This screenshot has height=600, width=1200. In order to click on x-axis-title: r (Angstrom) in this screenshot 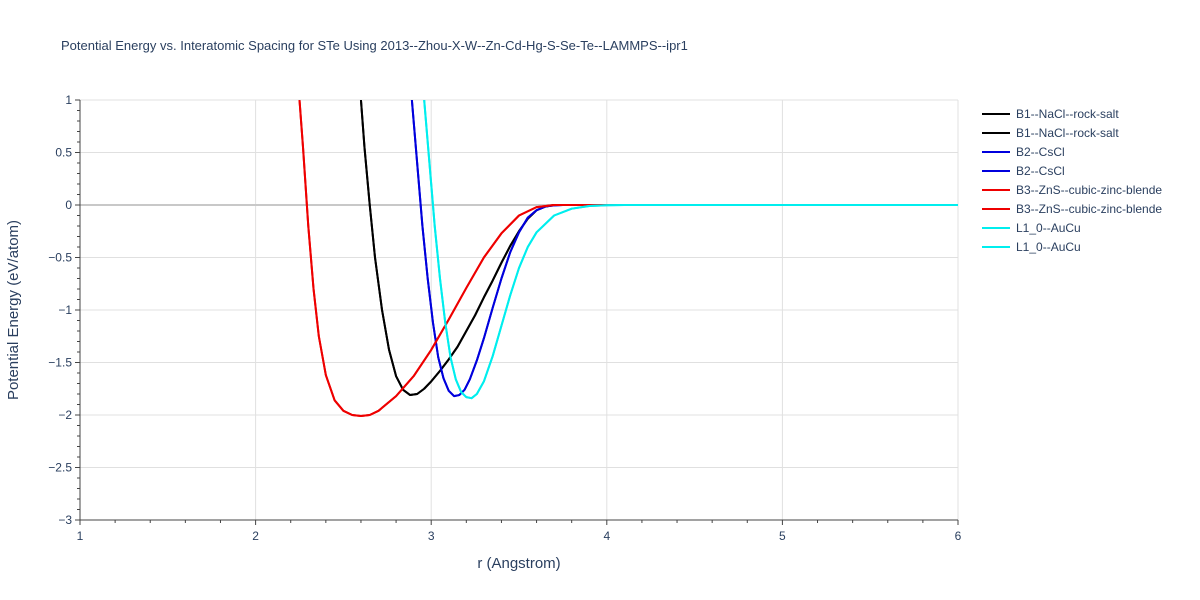, I will do `click(518, 563)`.